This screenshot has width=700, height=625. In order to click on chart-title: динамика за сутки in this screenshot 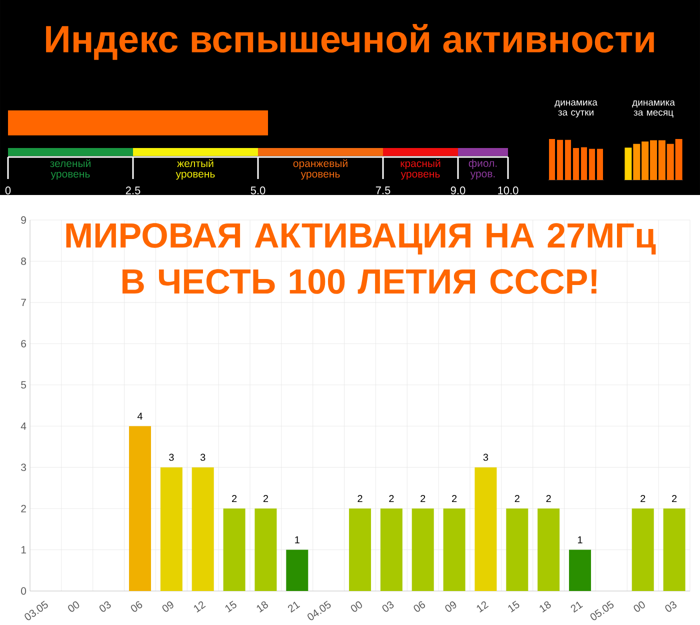, I will do `click(576, 109)`.